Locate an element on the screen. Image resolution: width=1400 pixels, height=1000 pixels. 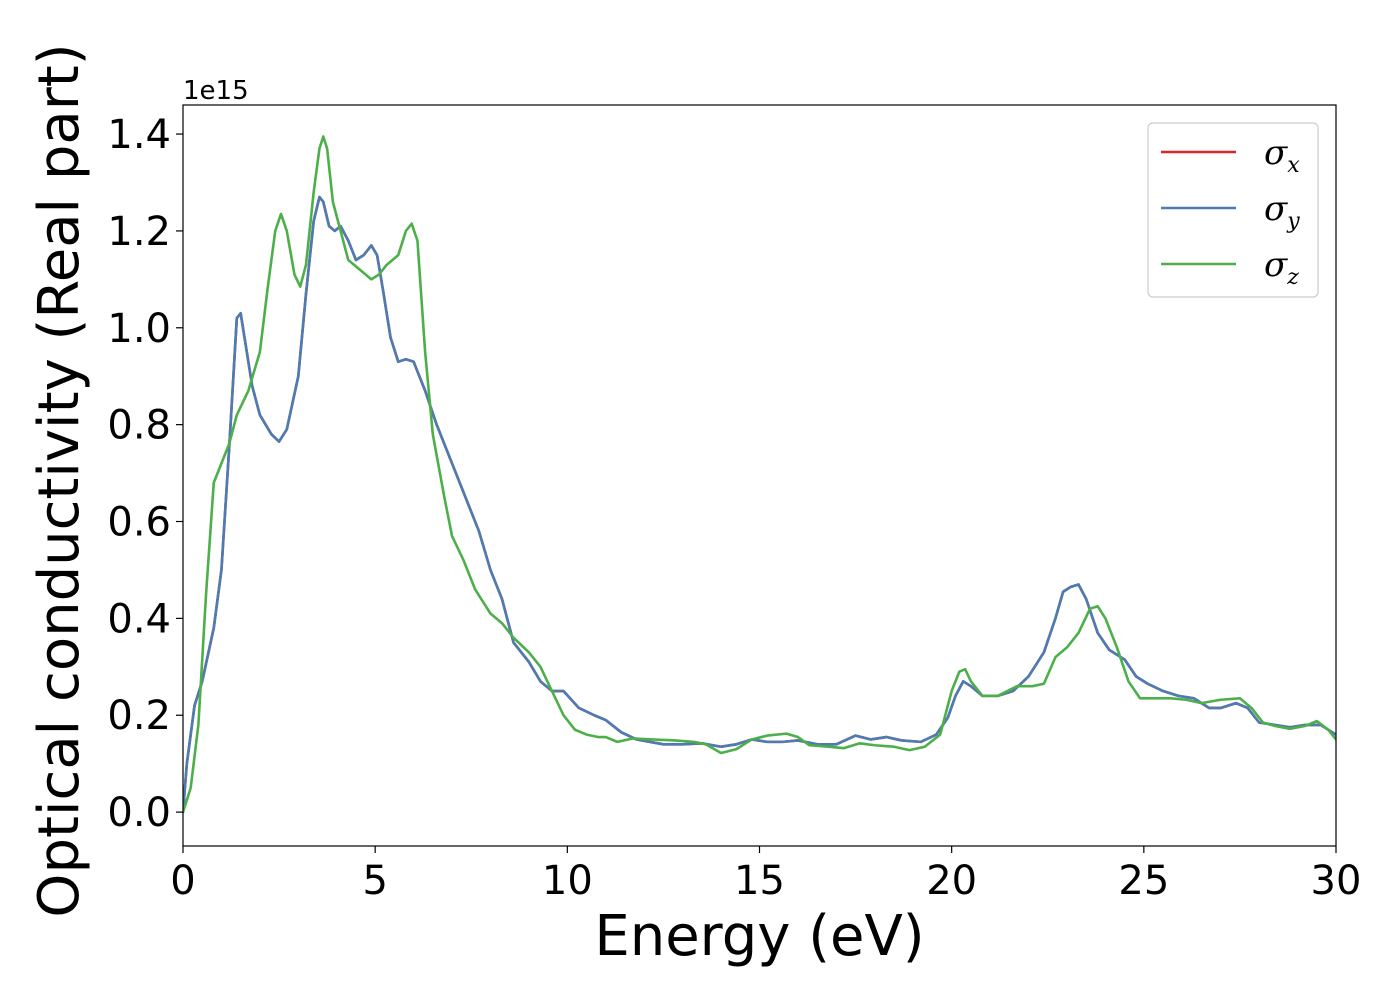
y-offset-label: 1e15 is located at coordinates (216, 91).